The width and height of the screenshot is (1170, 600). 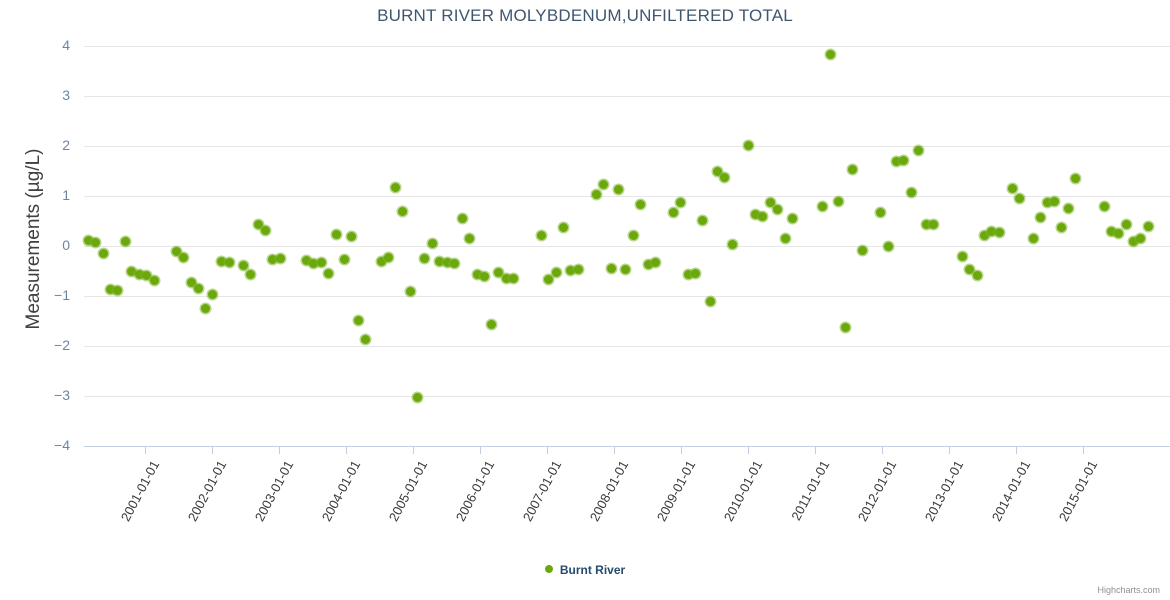 I want to click on chart-legend: Burnt River, so click(x=585, y=569).